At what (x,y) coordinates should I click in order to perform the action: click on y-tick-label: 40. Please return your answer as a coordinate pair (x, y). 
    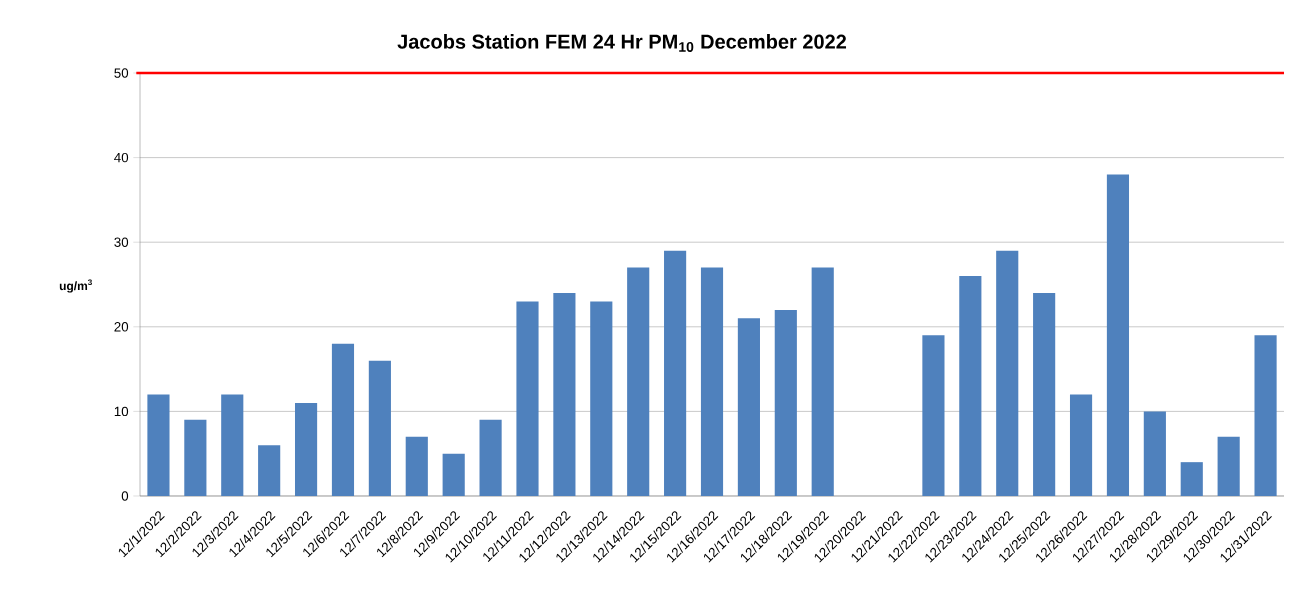
    Looking at the image, I should click on (121, 157).